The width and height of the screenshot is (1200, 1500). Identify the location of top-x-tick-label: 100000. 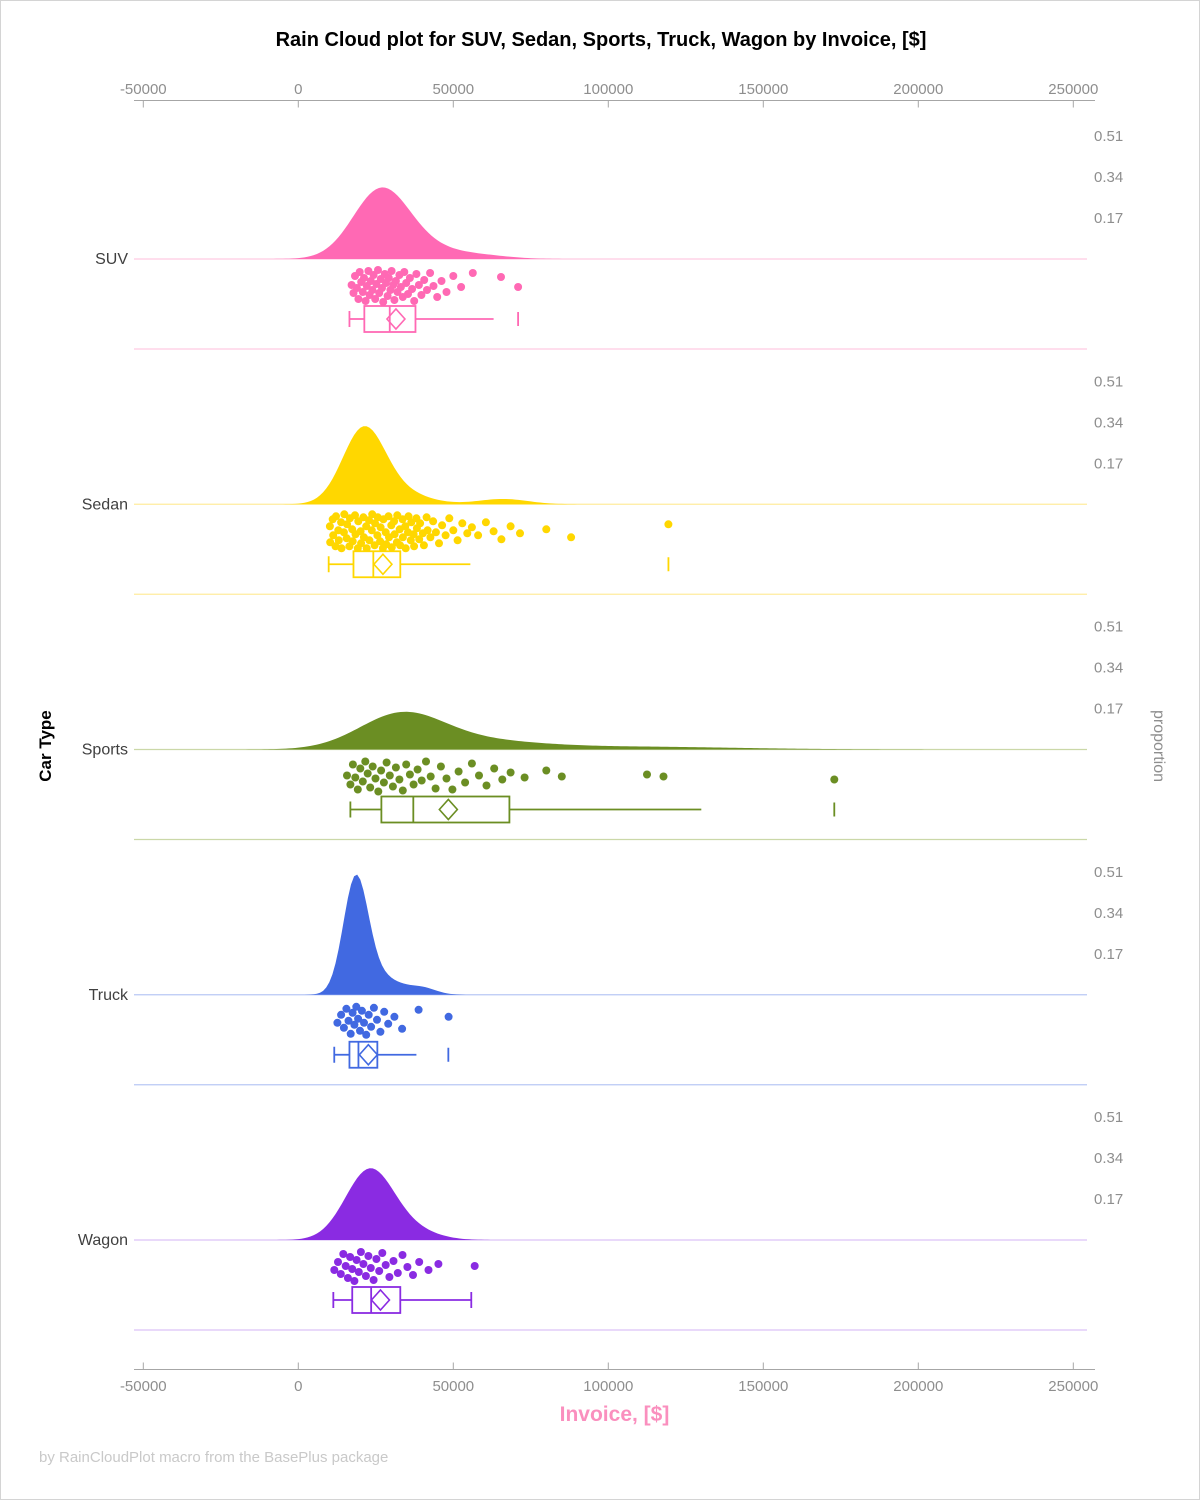
(608, 89).